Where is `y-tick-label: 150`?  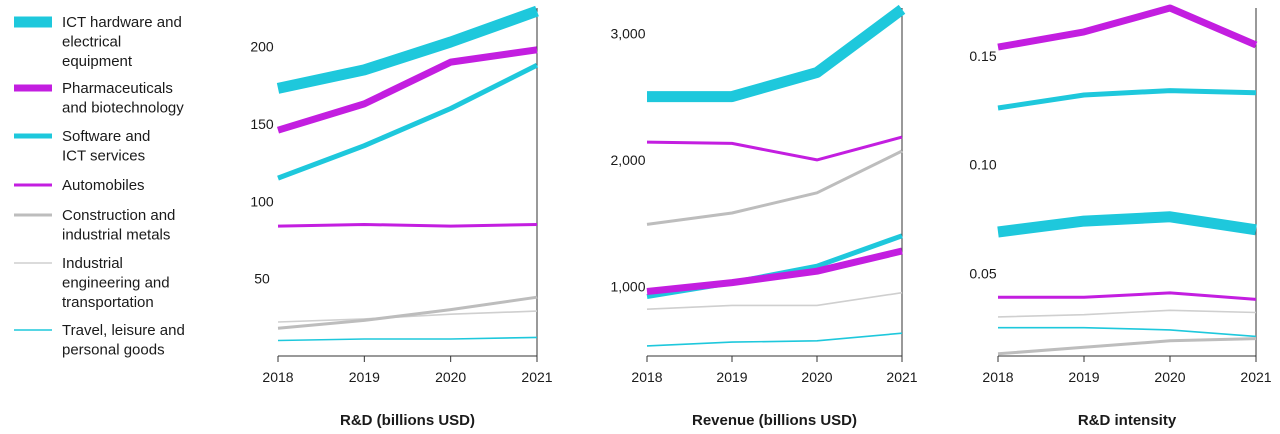 y-tick-label: 150 is located at coordinates (262, 124).